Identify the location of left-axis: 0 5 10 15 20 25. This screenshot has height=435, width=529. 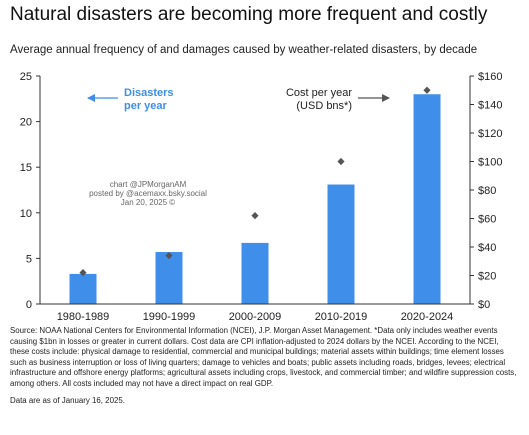
(30, 191).